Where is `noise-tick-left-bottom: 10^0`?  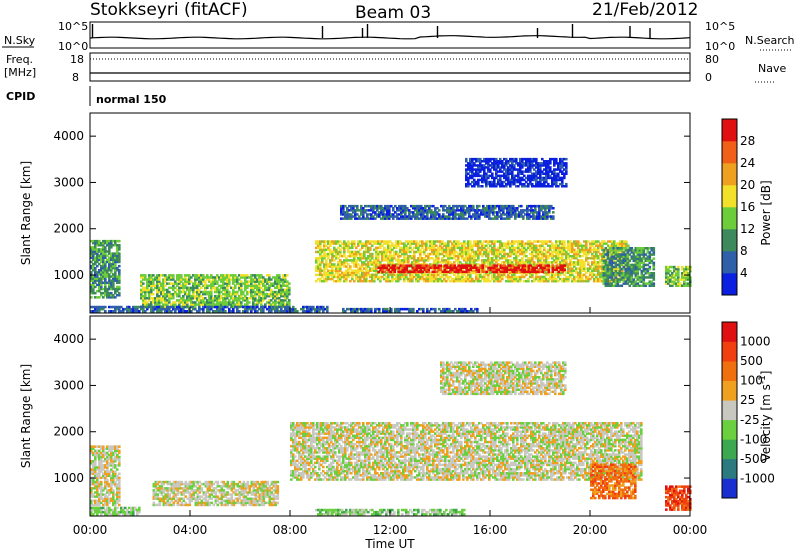
noise-tick-left-bottom: 10^0 is located at coordinates (73, 46).